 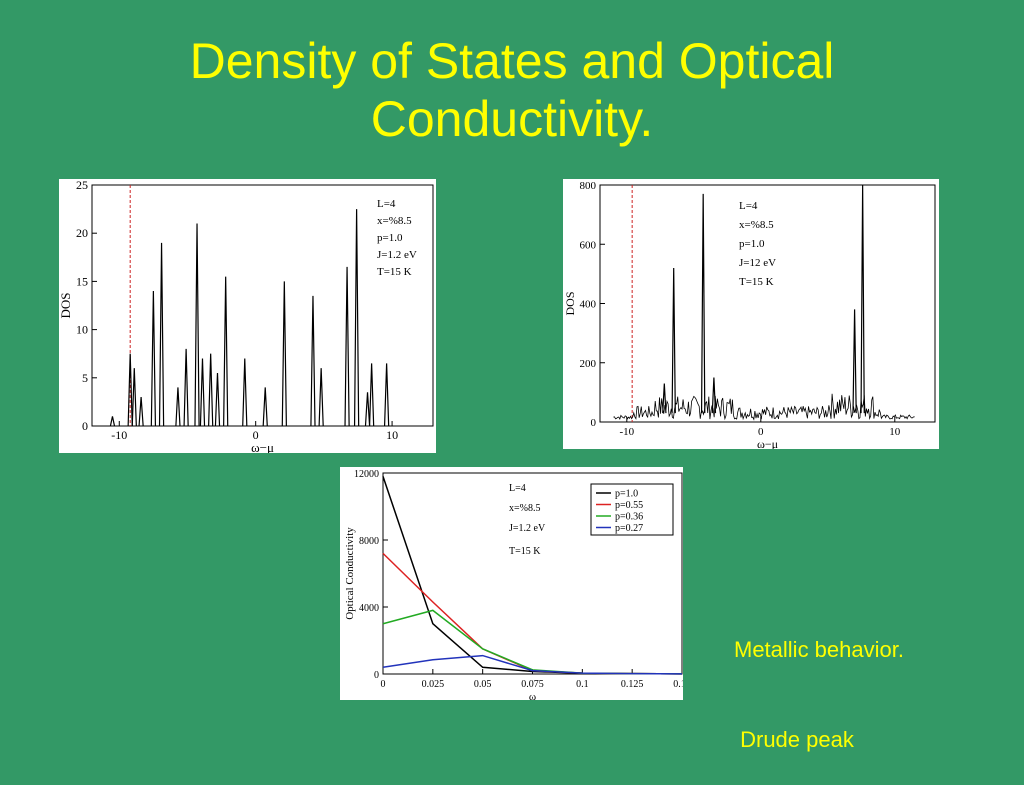 I want to click on dos-right-x-tick-label: 0, so click(x=761, y=432).